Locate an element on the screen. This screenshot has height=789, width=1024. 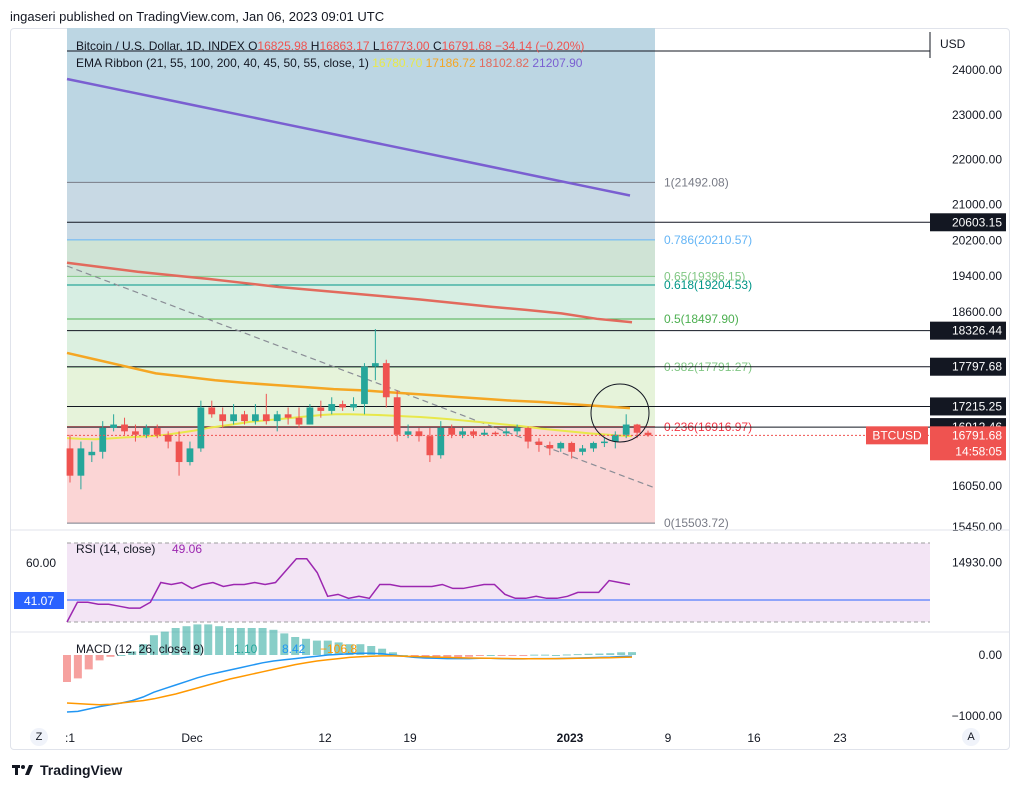
price-axis-label: 24000.00 is located at coordinates (977, 70).